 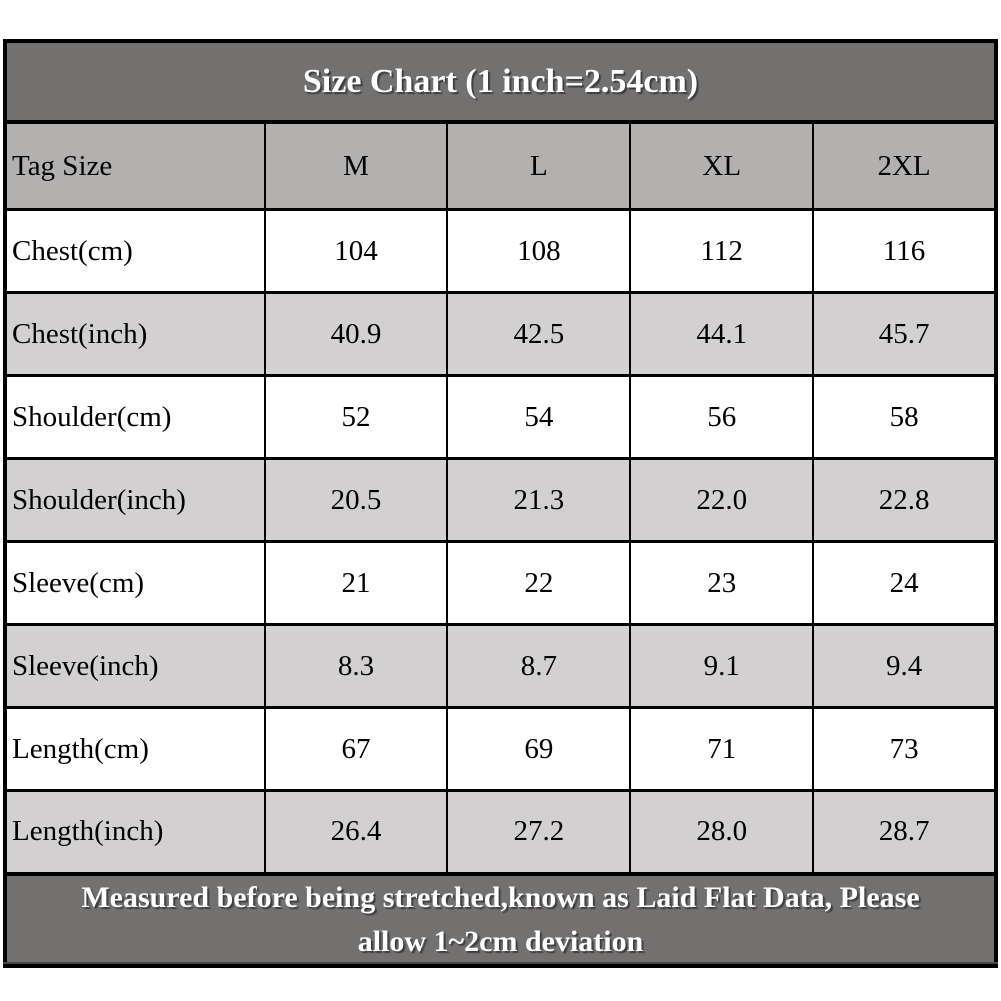 What do you see at coordinates (539, 749) in the screenshot?
I see `cell-value: 69` at bounding box center [539, 749].